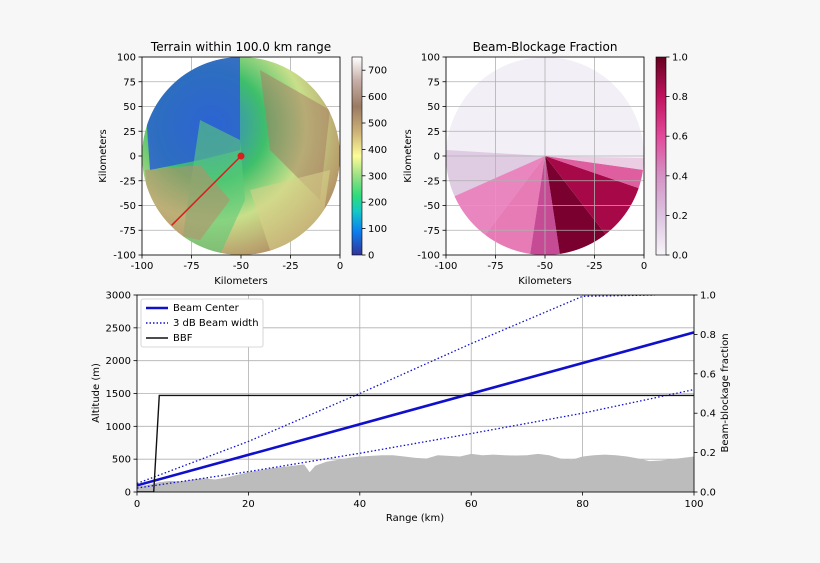  What do you see at coordinates (680, 176) in the screenshot?
I see `bbf-colorbar-tick-label: 0.4` at bounding box center [680, 176].